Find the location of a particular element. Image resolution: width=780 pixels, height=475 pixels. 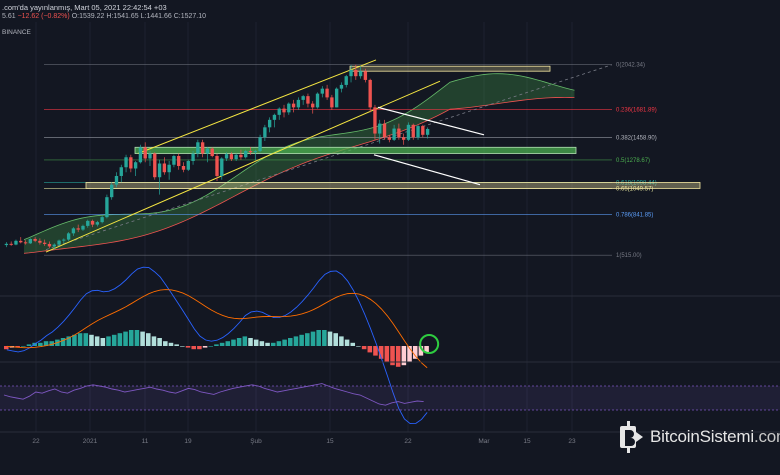

fib-label-0.5: 0.5(1278.67) is located at coordinates (633, 161).